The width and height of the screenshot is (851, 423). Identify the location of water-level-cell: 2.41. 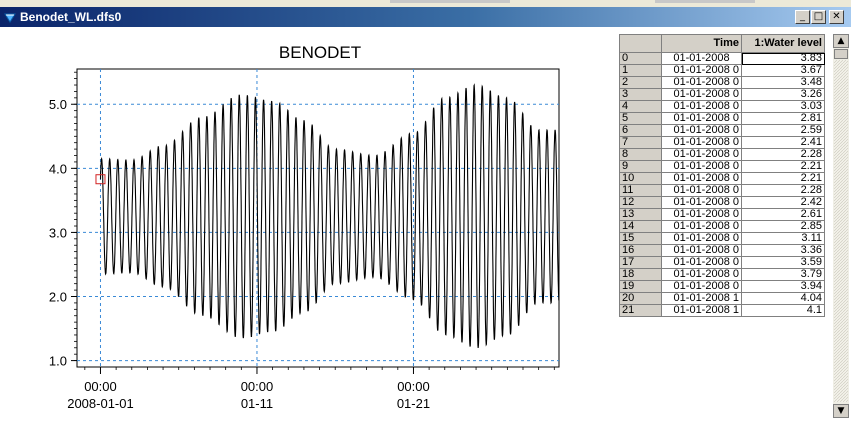
(783, 142).